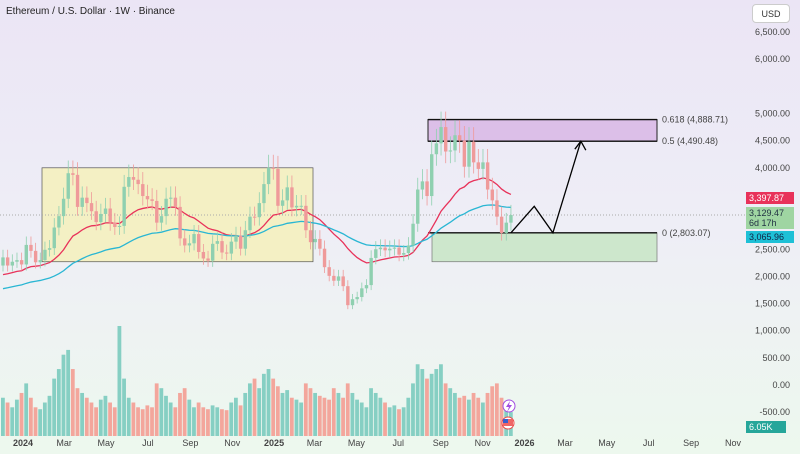 The height and width of the screenshot is (454, 800). What do you see at coordinates (770, 198) in the screenshot?
I see `ma-fast-badge: 3,397.87` at bounding box center [770, 198].